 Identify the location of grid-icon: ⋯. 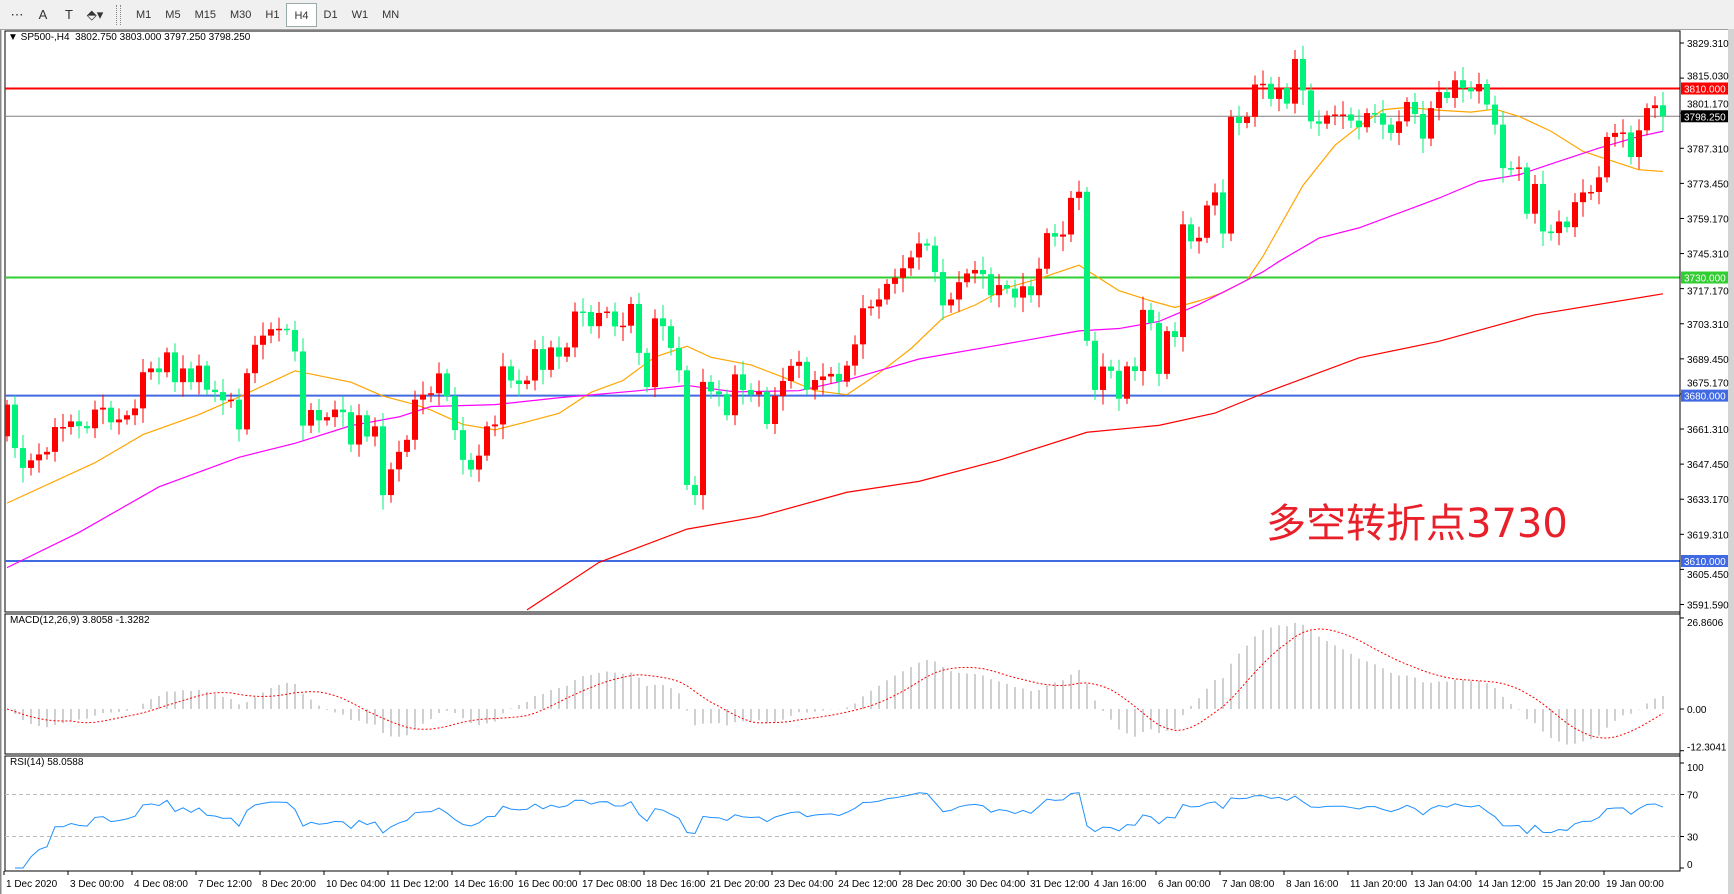
(17, 14).